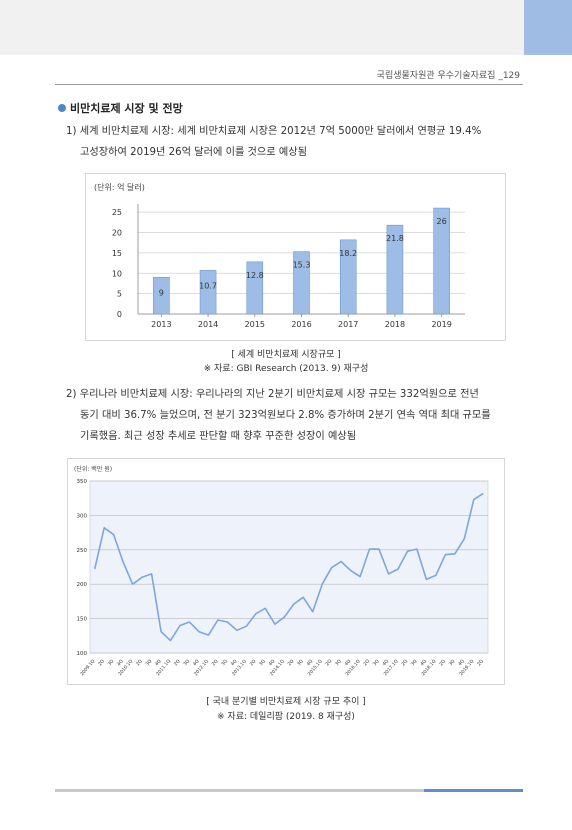  What do you see at coordinates (348, 324) in the screenshot?
I see `x-tick-label: 2017` at bounding box center [348, 324].